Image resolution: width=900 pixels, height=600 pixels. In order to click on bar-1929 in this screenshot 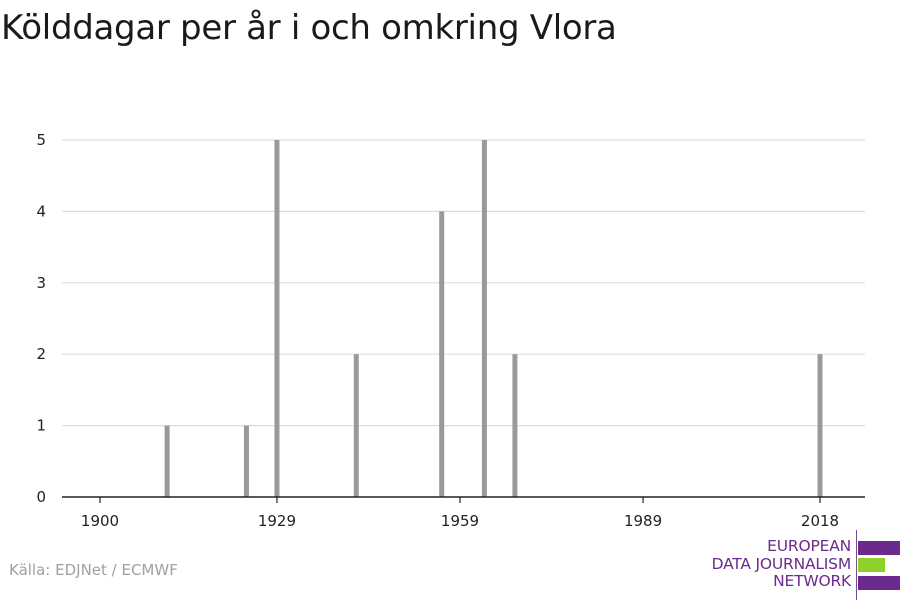, I will do `click(277, 318)`.